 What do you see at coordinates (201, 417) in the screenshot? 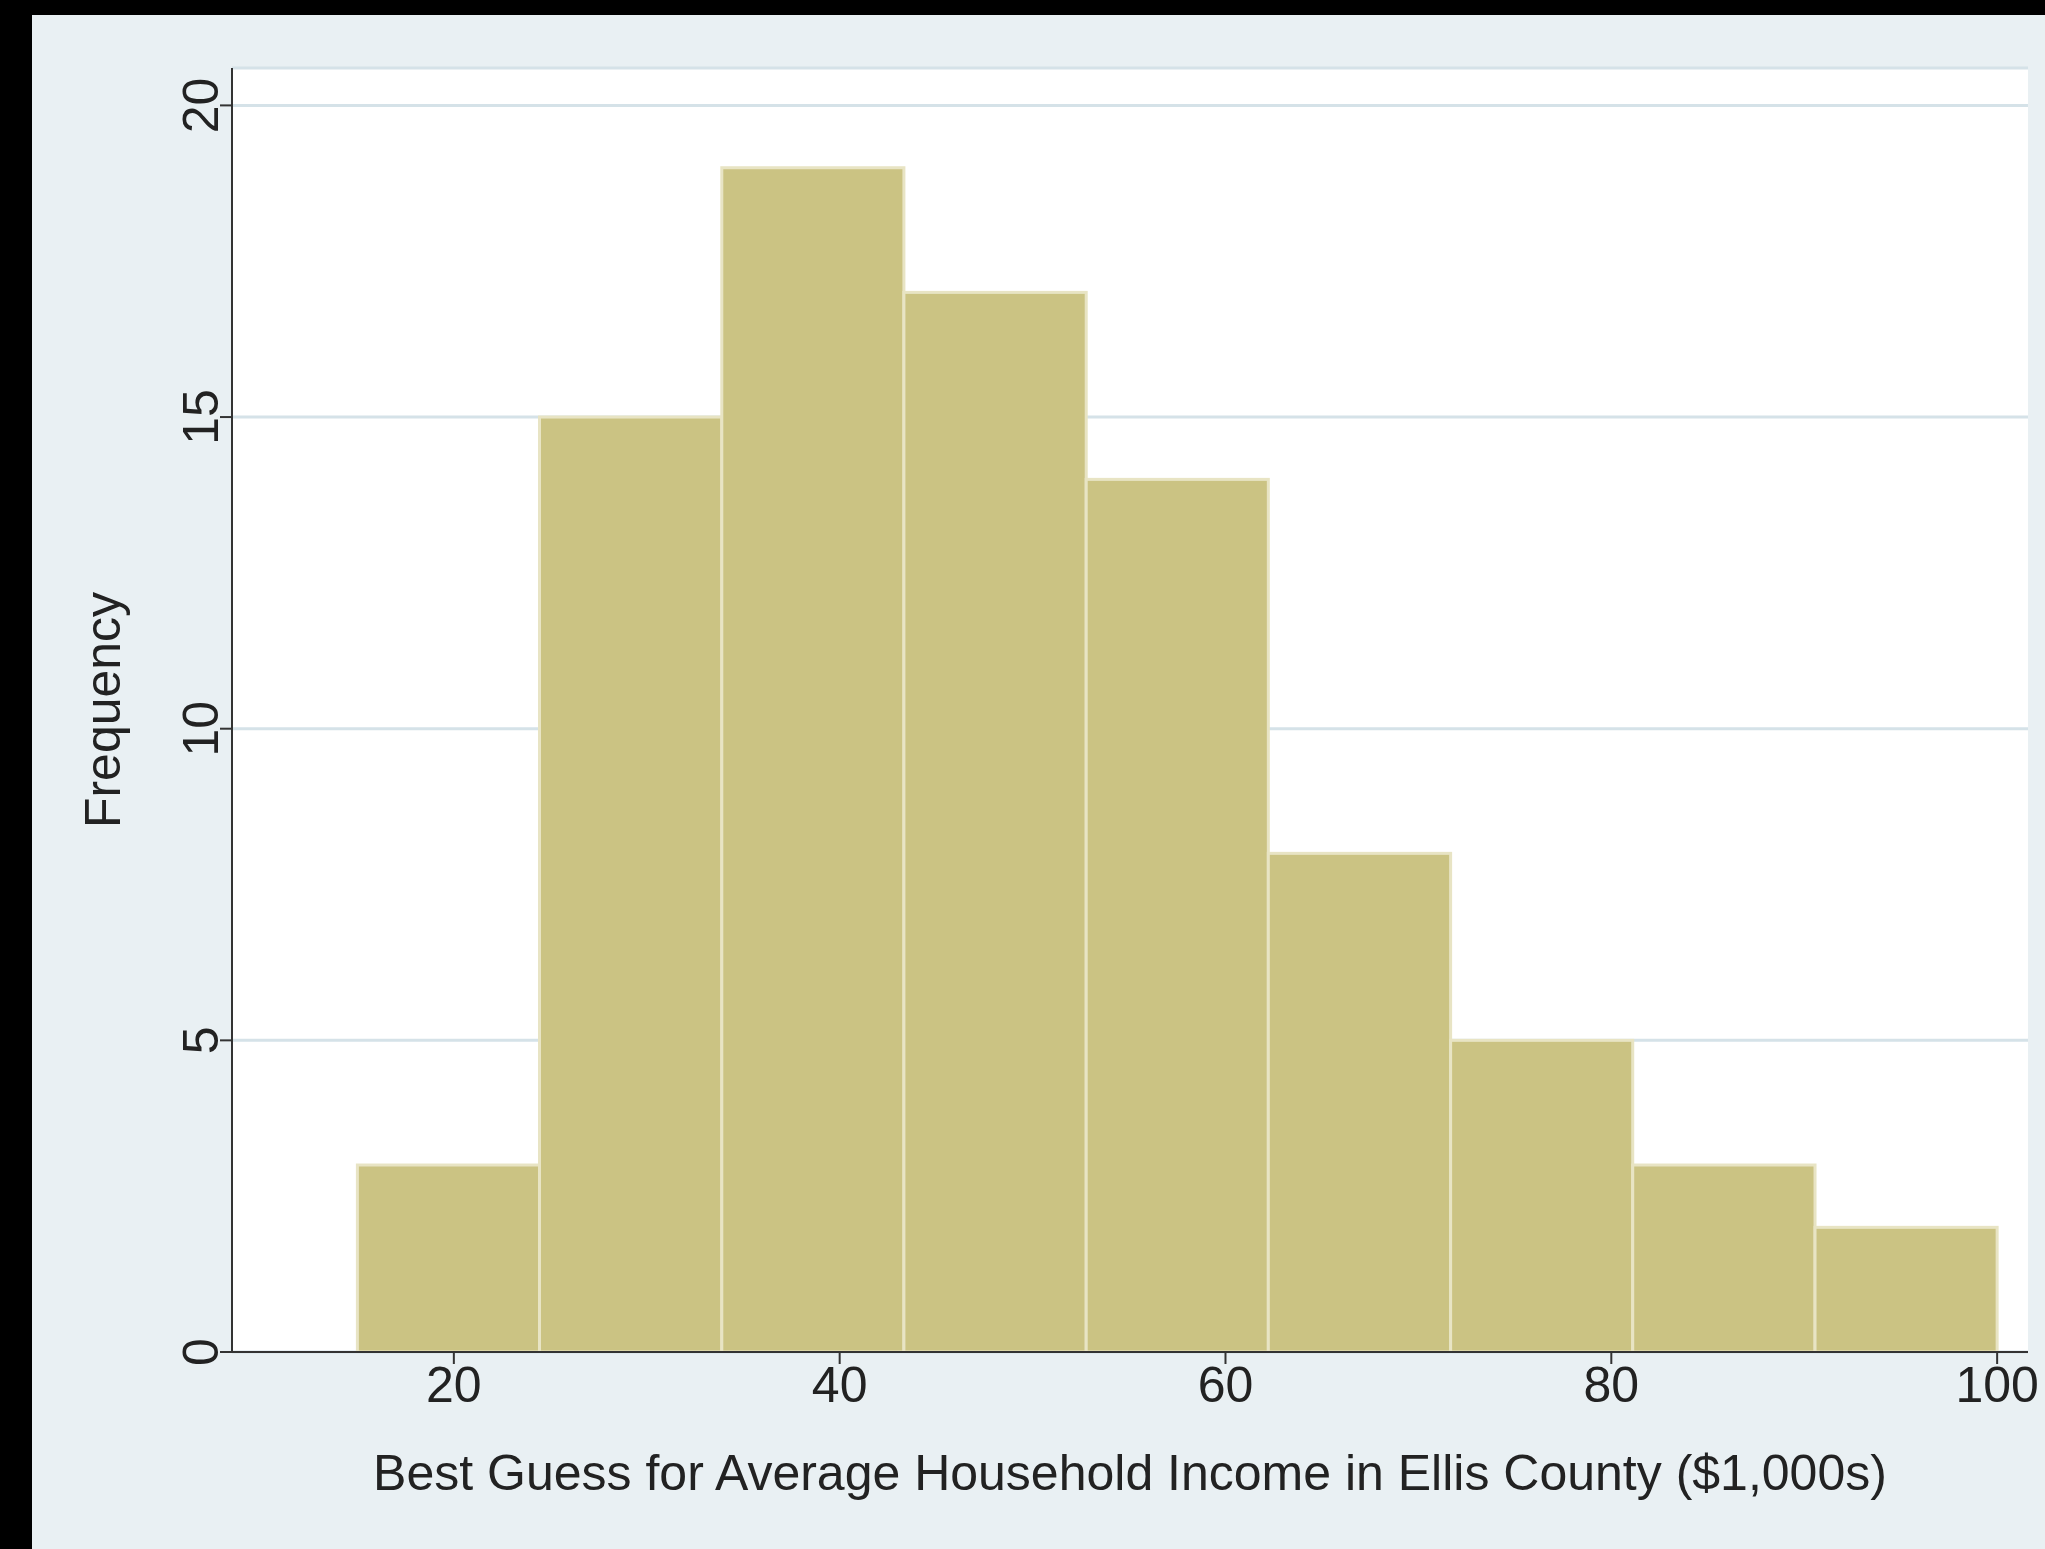
I see `y-tick-label: 15` at bounding box center [201, 417].